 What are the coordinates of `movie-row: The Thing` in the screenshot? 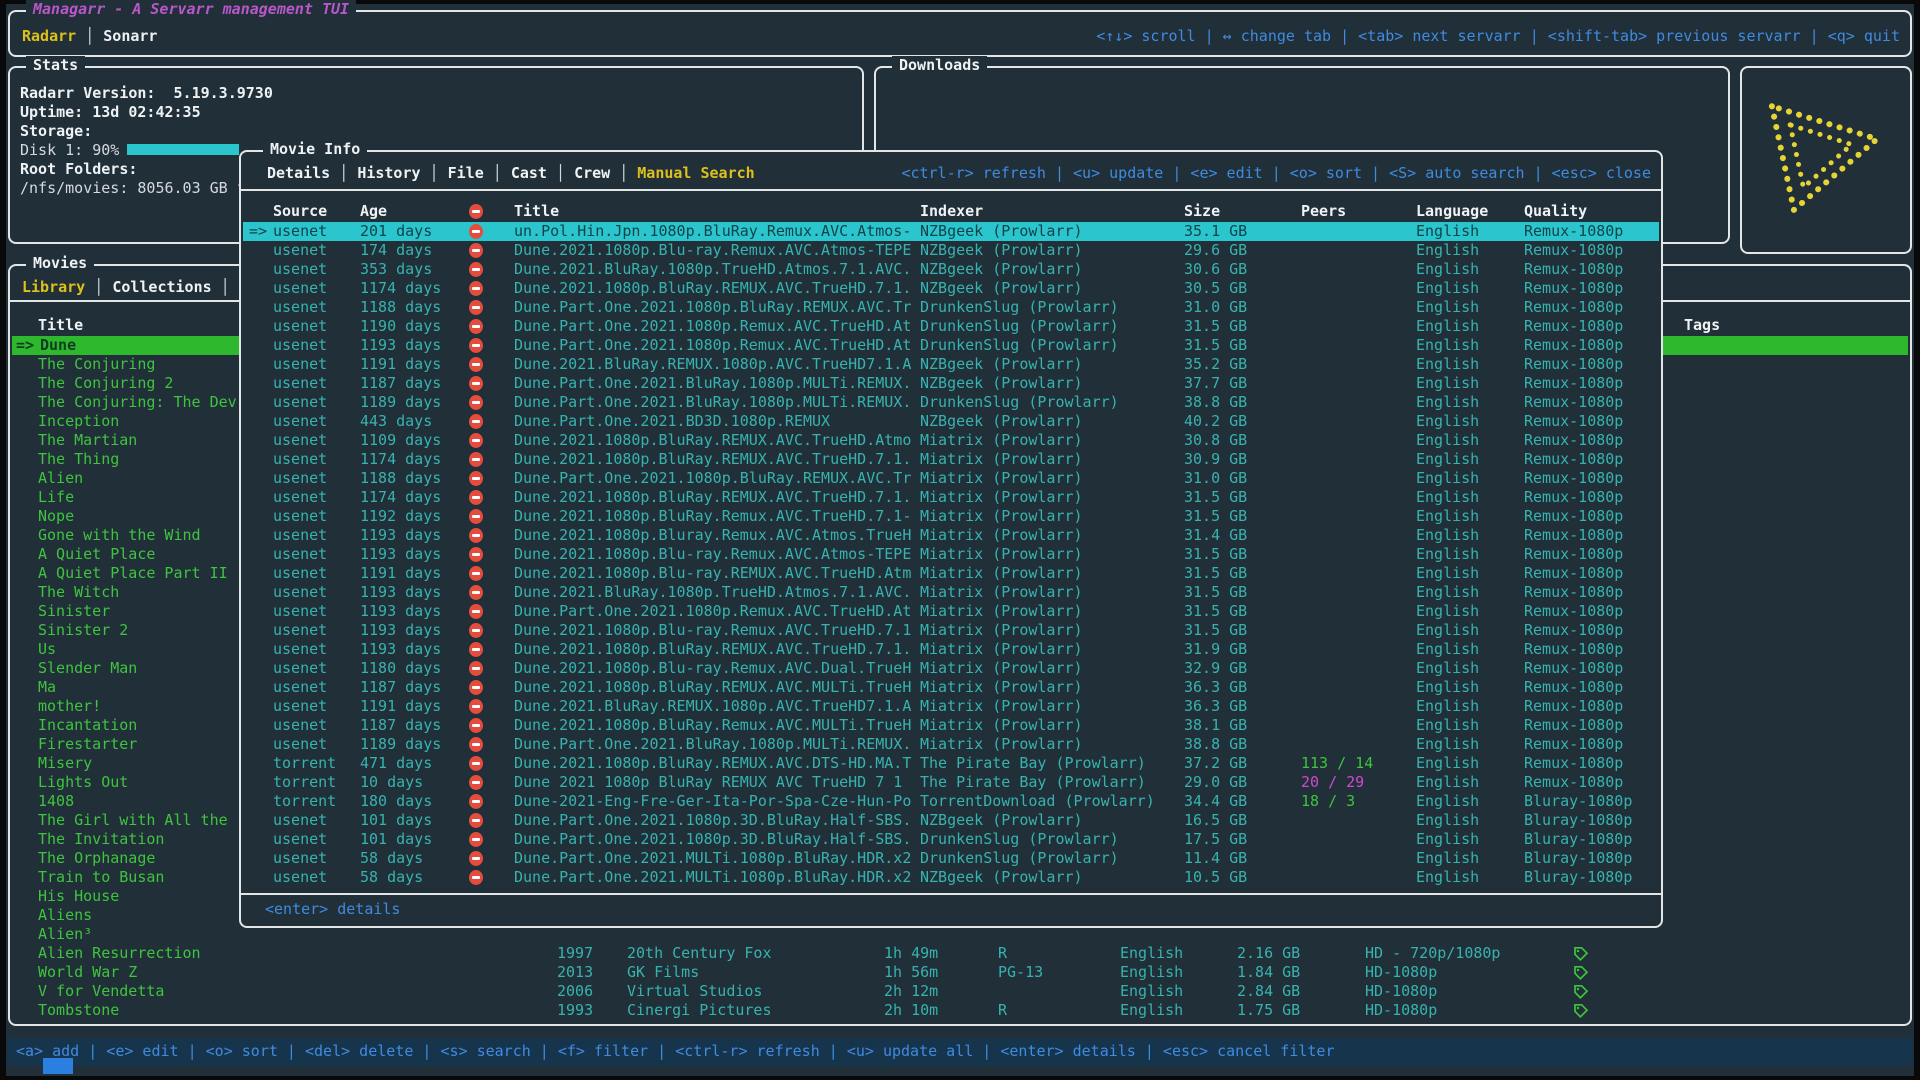 It's located at (125, 459).